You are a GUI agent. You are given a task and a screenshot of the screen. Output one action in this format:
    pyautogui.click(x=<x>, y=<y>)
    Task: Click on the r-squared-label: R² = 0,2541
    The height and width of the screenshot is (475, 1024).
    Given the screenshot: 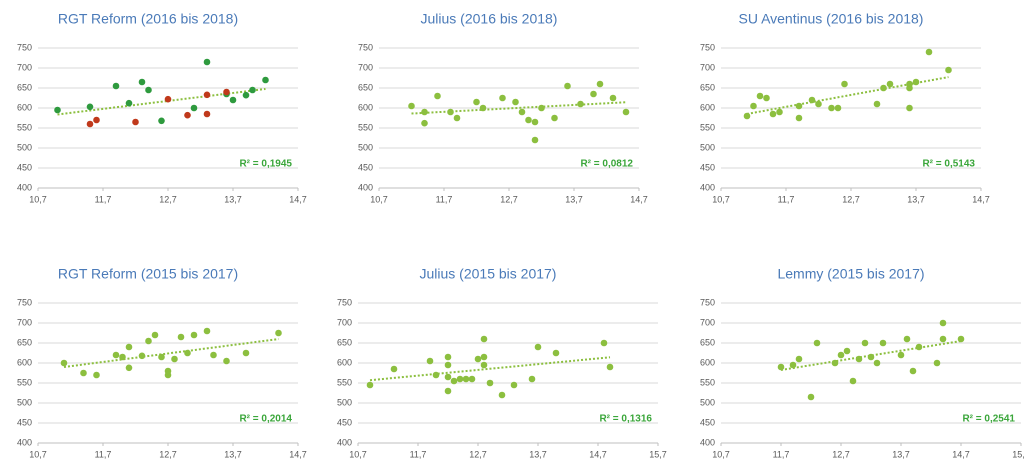 What is the action you would take?
    pyautogui.click(x=988, y=419)
    